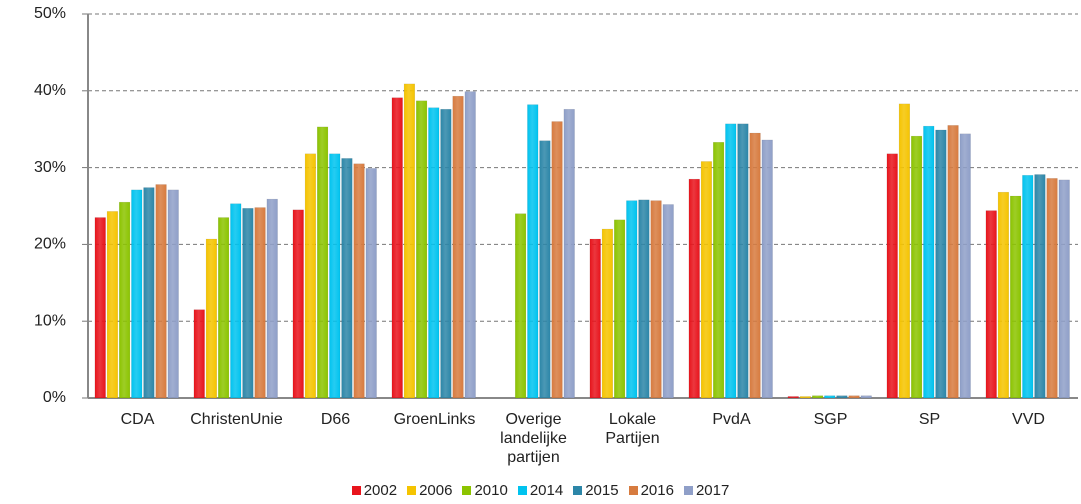 This screenshot has width=1081, height=504. I want to click on x-tick-label: SP, so click(929, 419).